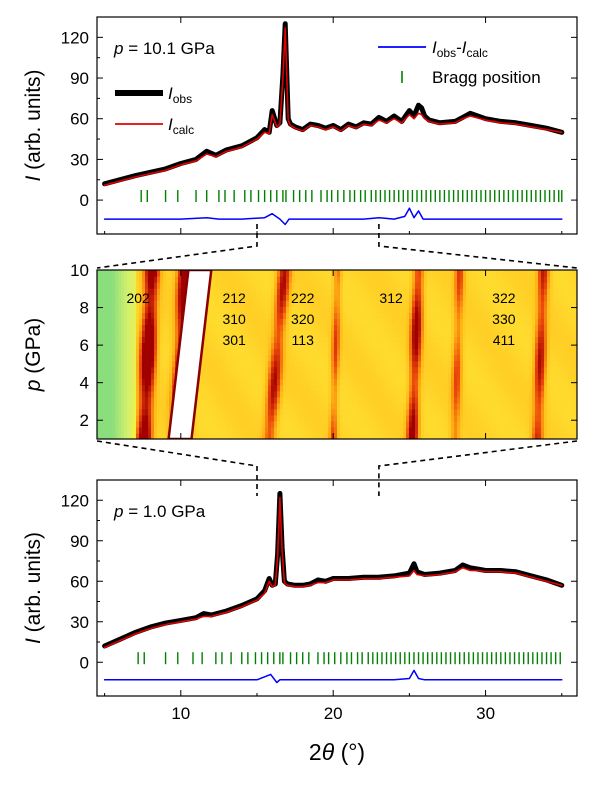 This screenshot has height=787, width=598. Describe the element at coordinates (333, 676) in the screenshot. I see `series-diff-line` at that location.